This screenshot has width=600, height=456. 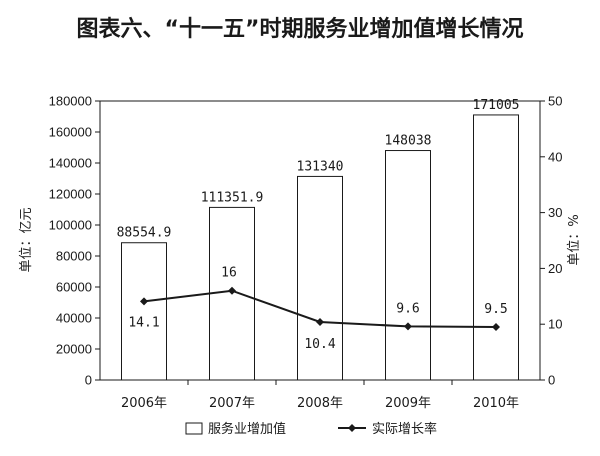 What do you see at coordinates (320, 166) in the screenshot?
I see `bar-value-label: 131340` at bounding box center [320, 166].